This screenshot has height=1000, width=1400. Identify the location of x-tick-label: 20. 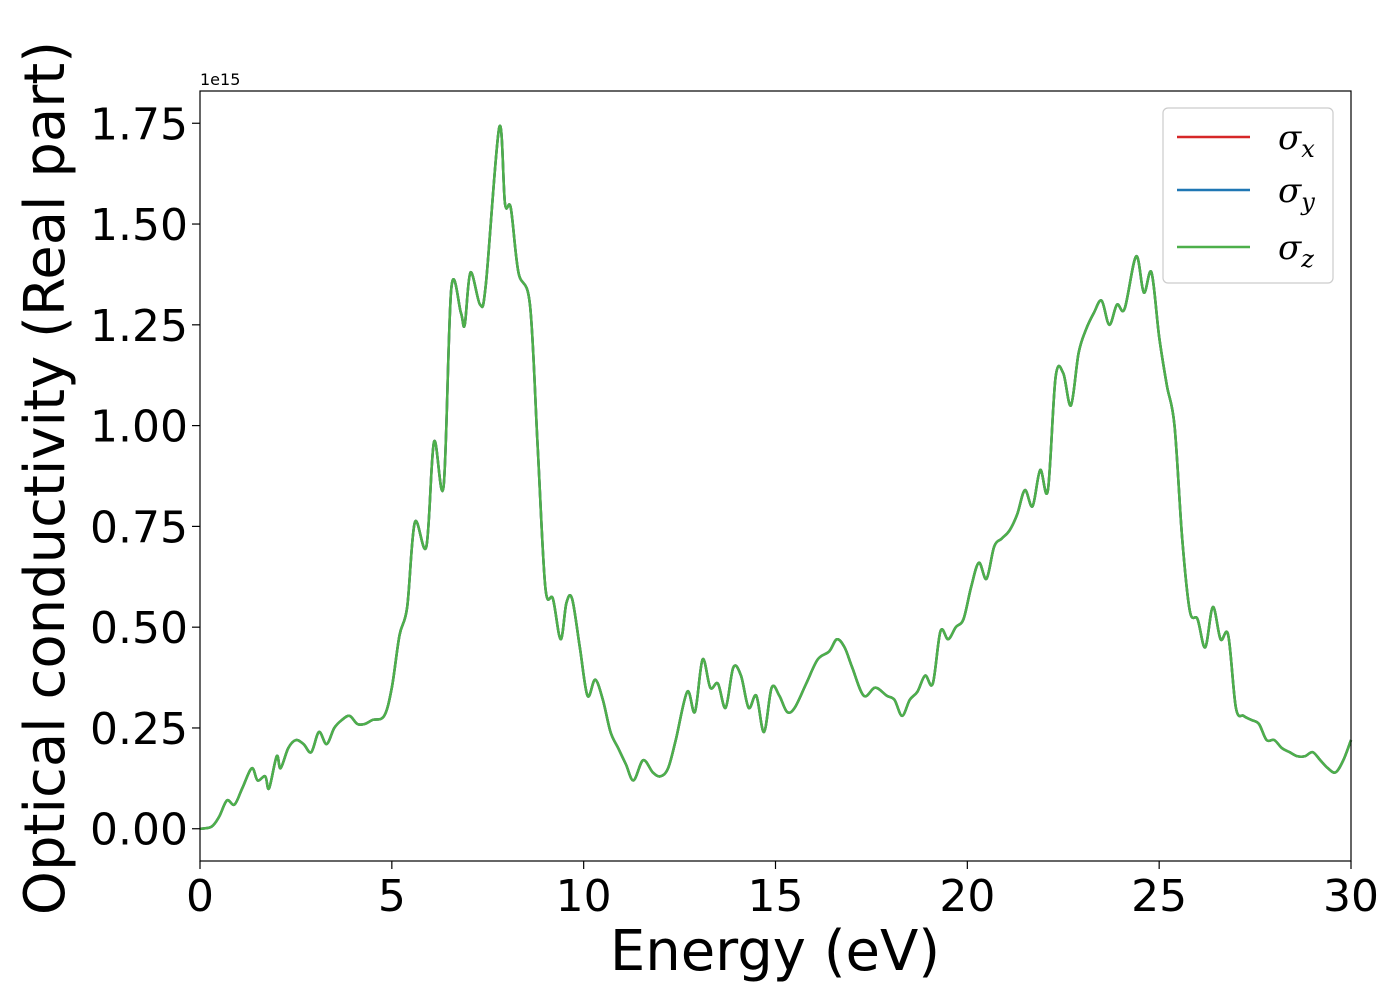
(967, 896).